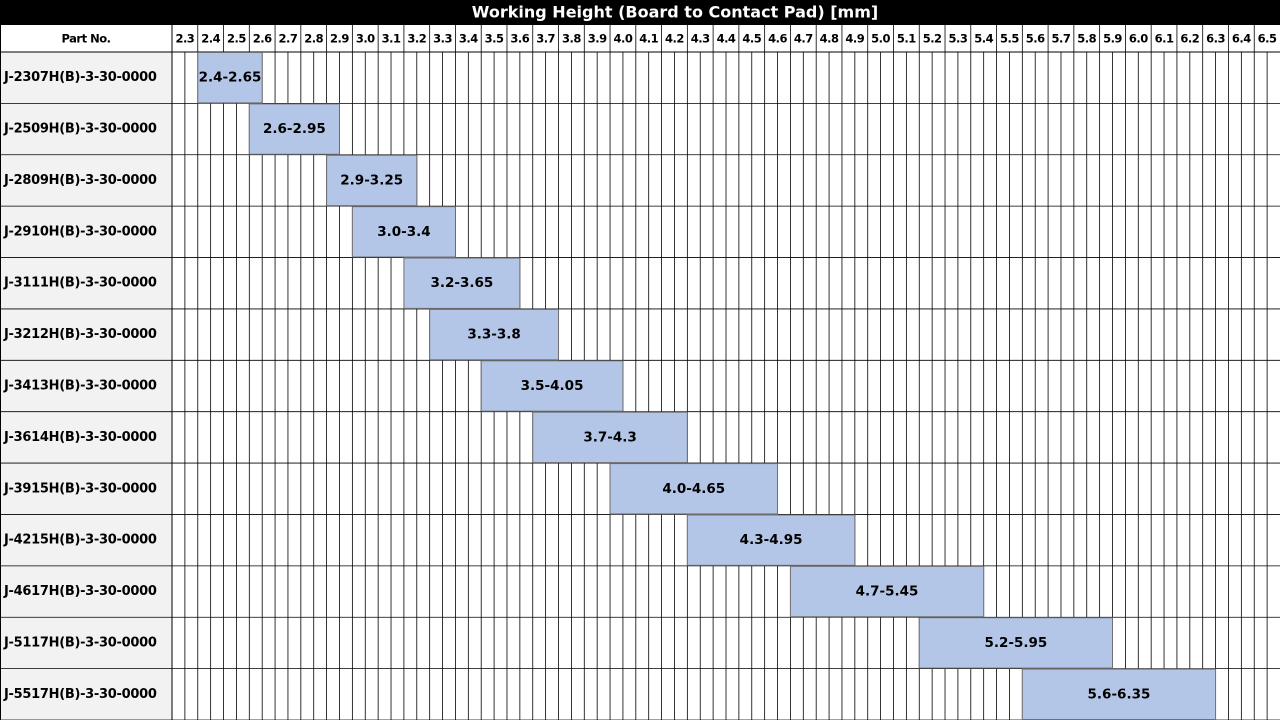  I want to click on x-tick-label: 3.5, so click(494, 39).